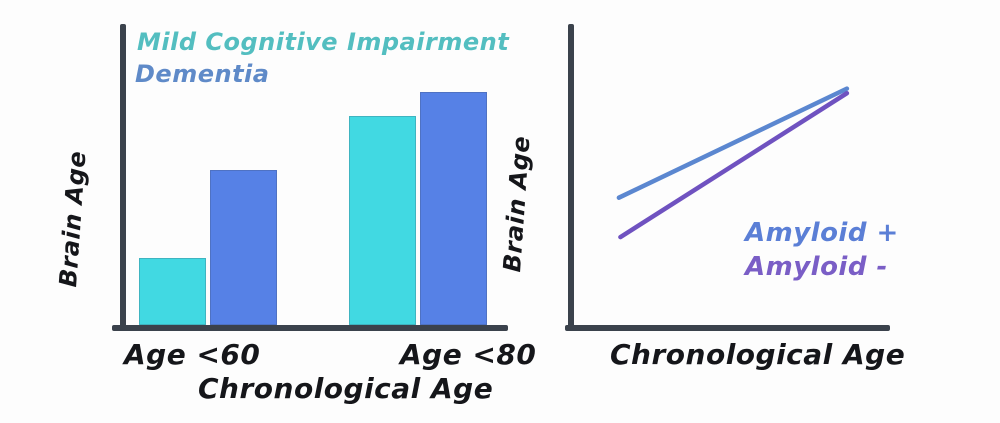 This screenshot has width=1000, height=423. Describe the element at coordinates (571, 177) in the screenshot. I see `right-y-axis` at that location.